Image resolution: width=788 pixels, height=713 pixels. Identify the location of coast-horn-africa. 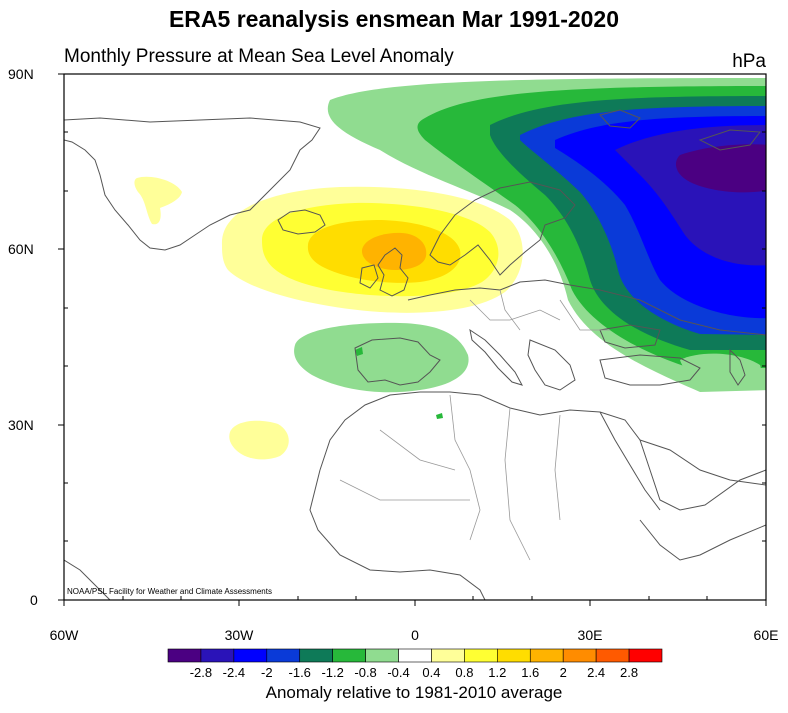
(702, 540).